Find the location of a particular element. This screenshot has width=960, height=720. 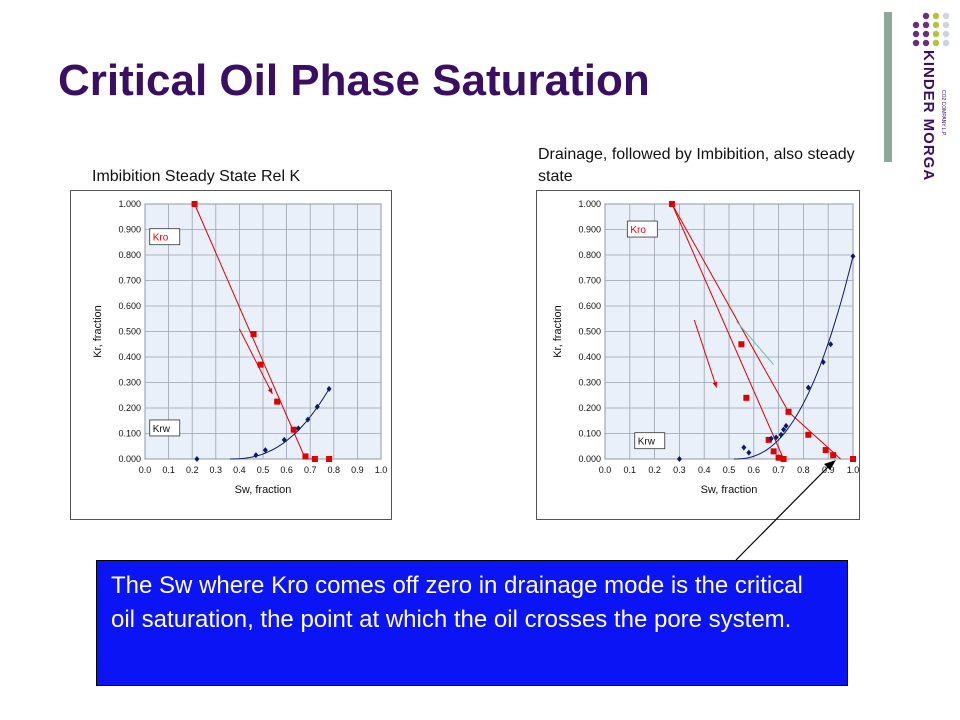

y-tick-label: 0.600 is located at coordinates (589, 306).